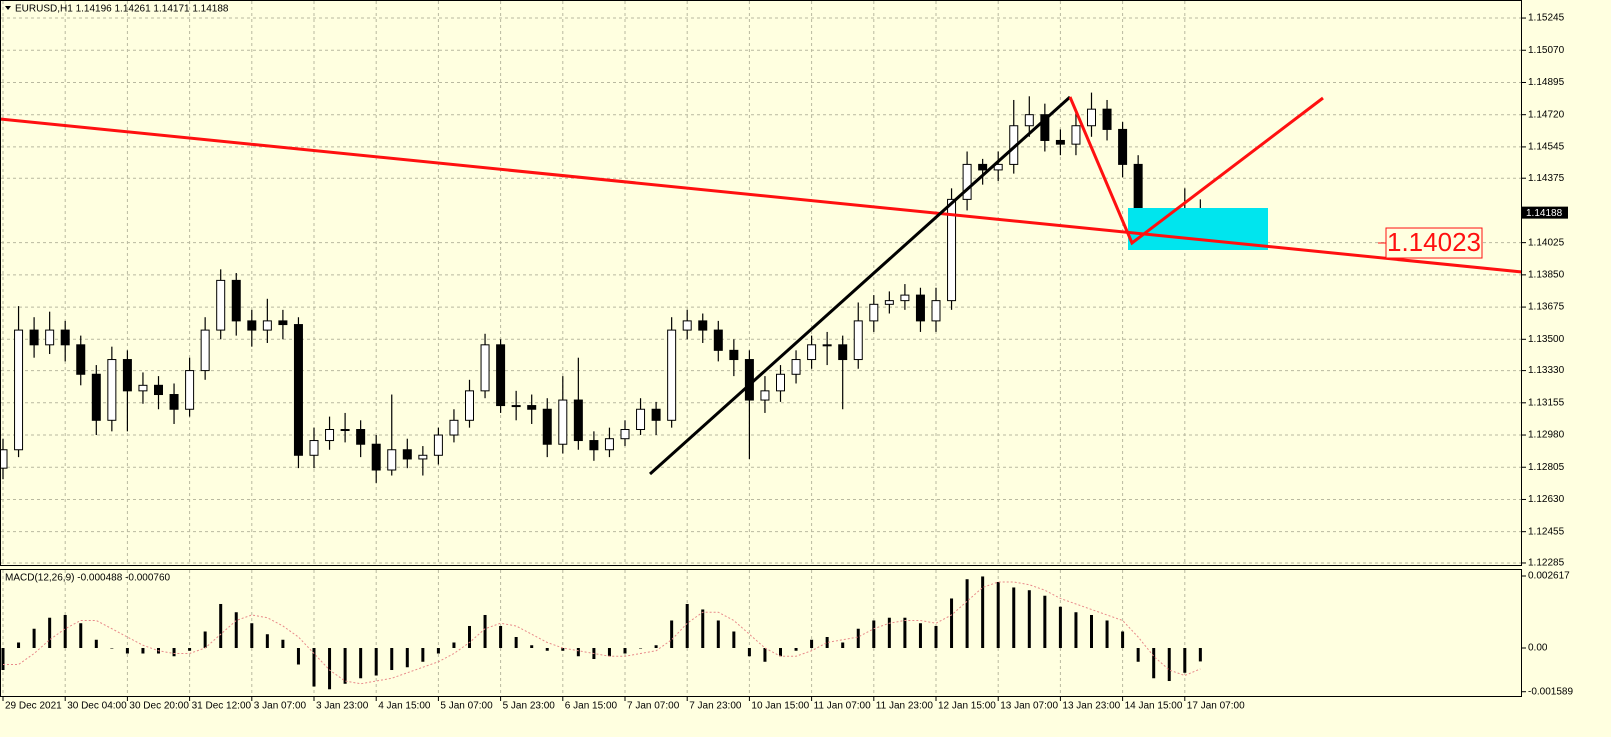  Describe the element at coordinates (33, 706) in the screenshot. I see `x-tick-label: 29 Dec 2021` at that location.